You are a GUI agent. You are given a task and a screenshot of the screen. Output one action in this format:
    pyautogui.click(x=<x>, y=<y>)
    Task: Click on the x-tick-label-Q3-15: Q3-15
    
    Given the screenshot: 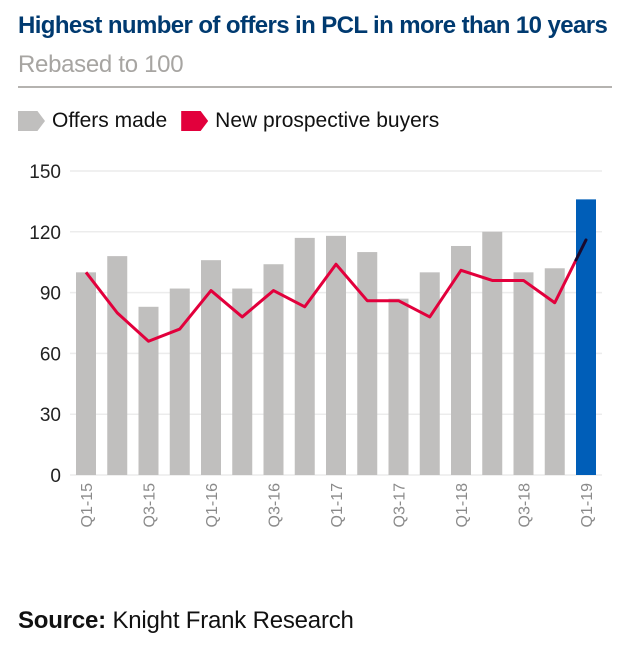 What is the action you would take?
    pyautogui.click(x=150, y=505)
    